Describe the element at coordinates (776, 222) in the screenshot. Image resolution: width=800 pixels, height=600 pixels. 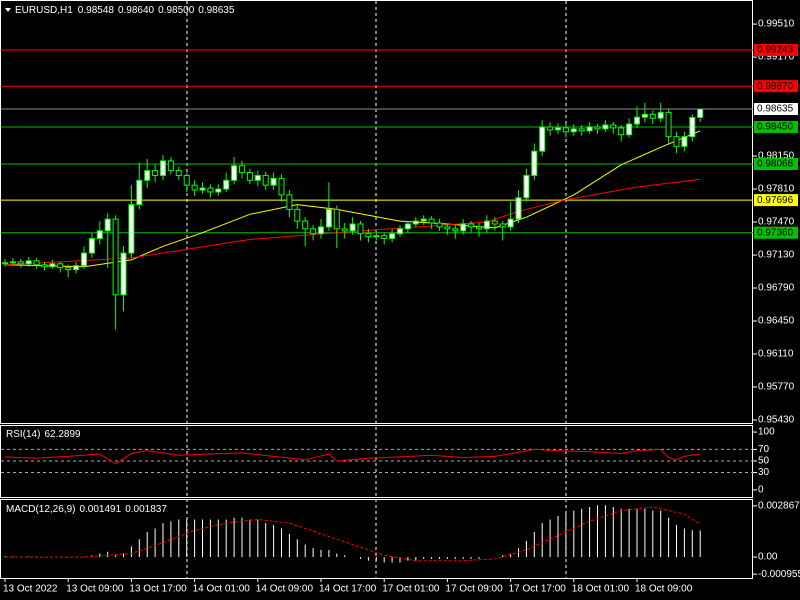
I see `y-tick-label: 0.97470` at that location.